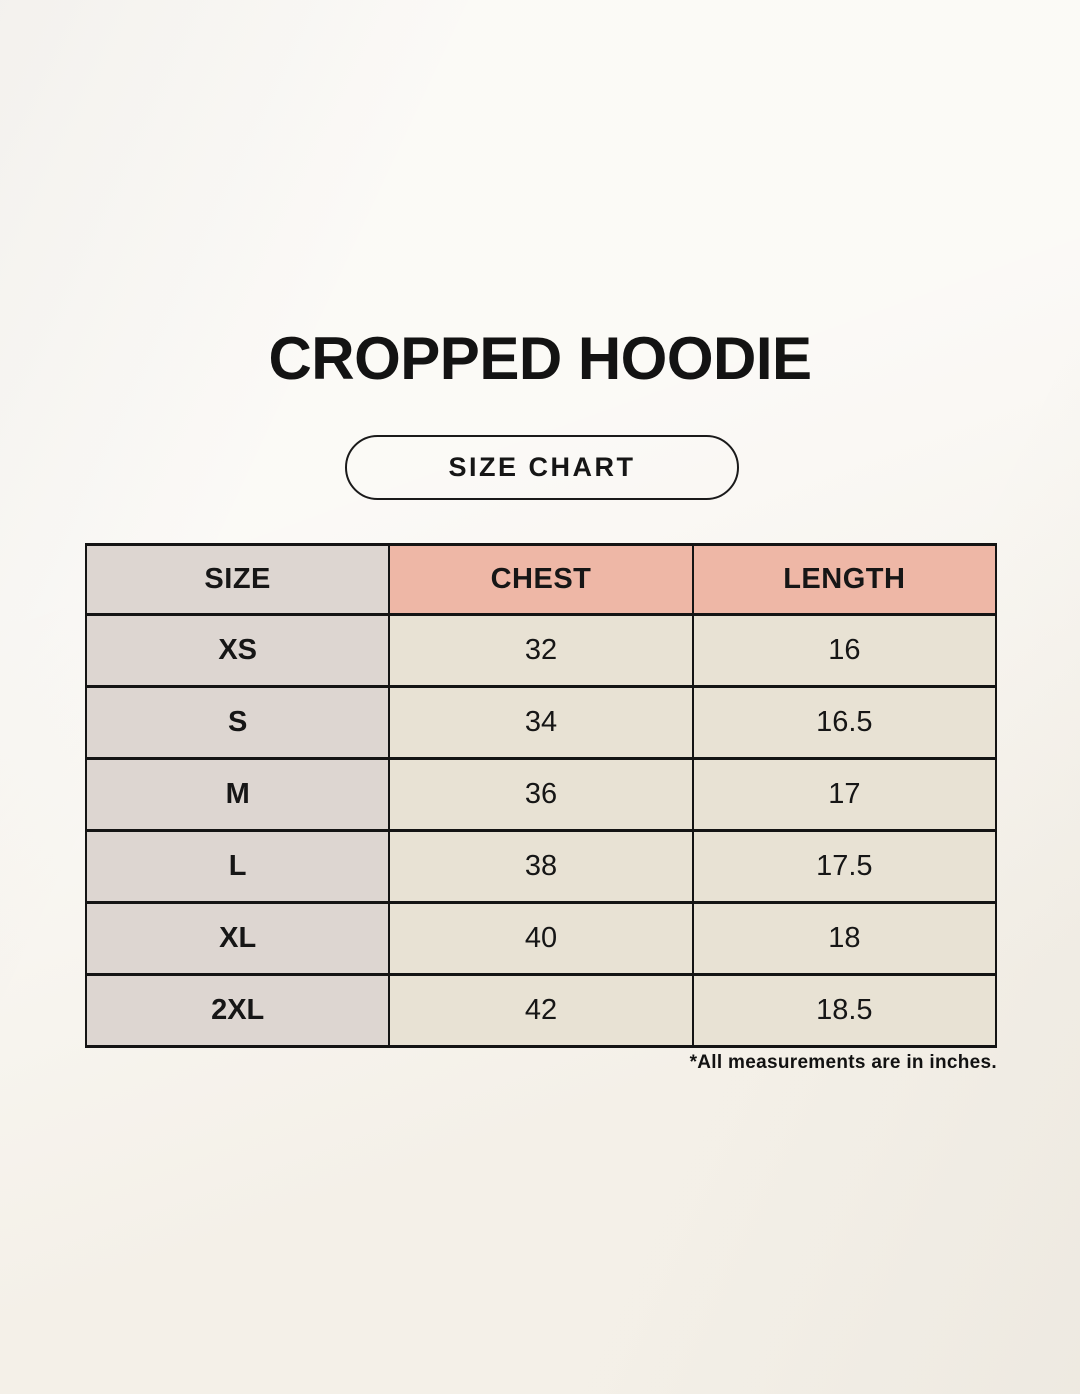 The width and height of the screenshot is (1080, 1394). Describe the element at coordinates (844, 579) in the screenshot. I see `column-header-length: LENGTH` at that location.